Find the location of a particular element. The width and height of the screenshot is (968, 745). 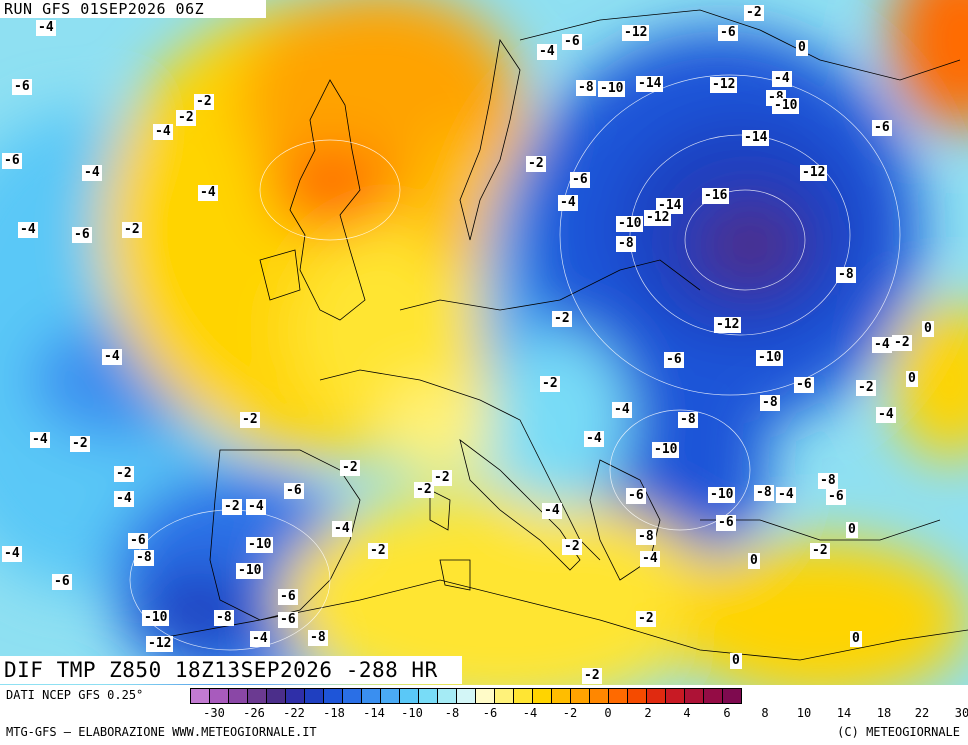

scale-tick-label: -22 is located at coordinates (294, 713).